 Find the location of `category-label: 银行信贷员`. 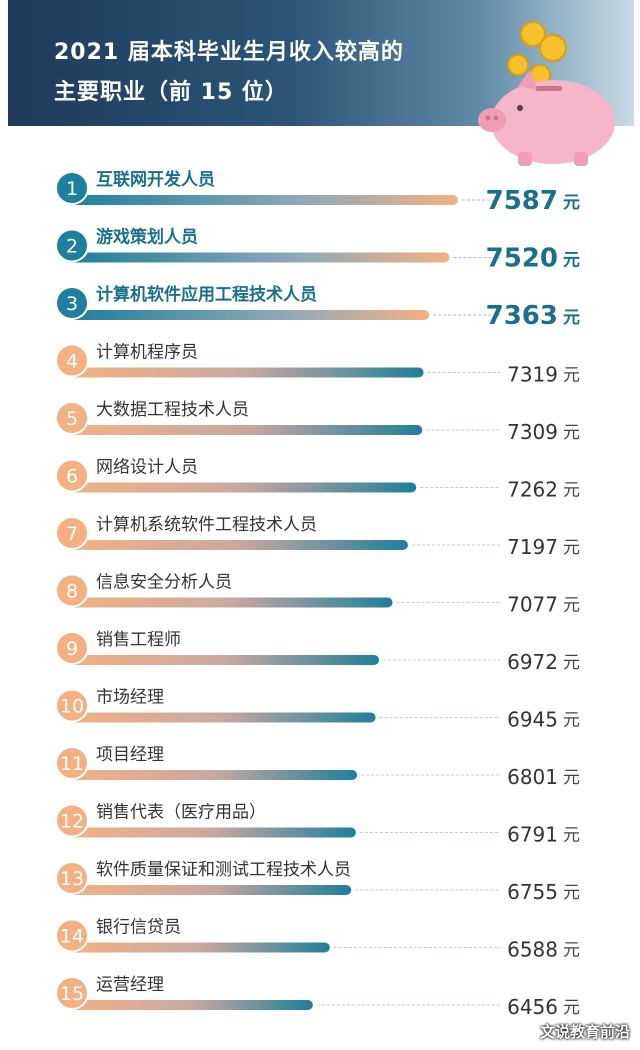

category-label: 银行信贷员 is located at coordinates (138, 928).